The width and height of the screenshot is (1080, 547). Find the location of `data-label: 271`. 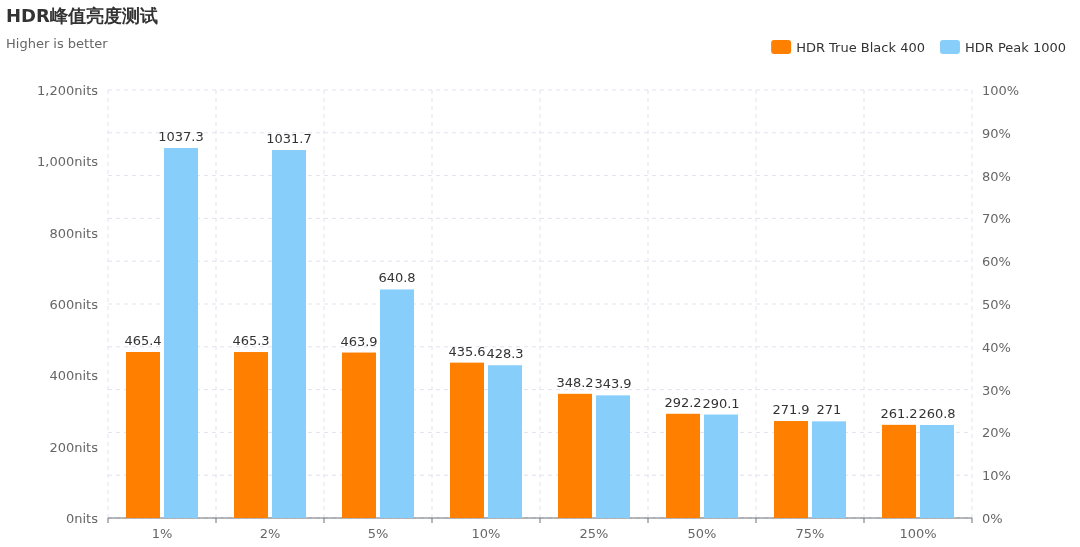

data-label: 271 is located at coordinates (829, 410).